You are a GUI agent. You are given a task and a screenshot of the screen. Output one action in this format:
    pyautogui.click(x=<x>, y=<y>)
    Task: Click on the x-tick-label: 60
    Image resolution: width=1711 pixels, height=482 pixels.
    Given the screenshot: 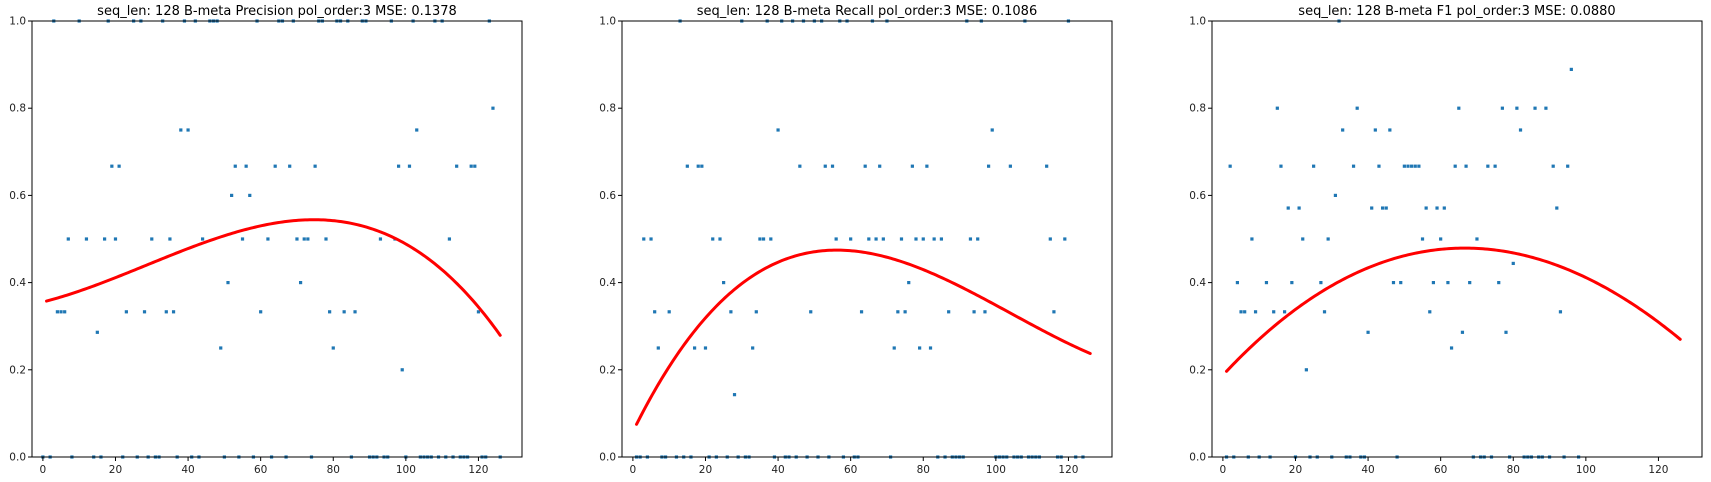 What is the action you would take?
    pyautogui.click(x=850, y=470)
    